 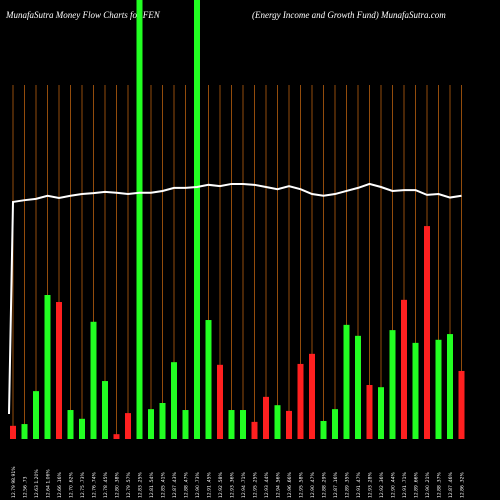 What do you see at coordinates (152, 485) in the screenshot?
I see `x-tick-label: 12.81 .54%` at bounding box center [152, 485].